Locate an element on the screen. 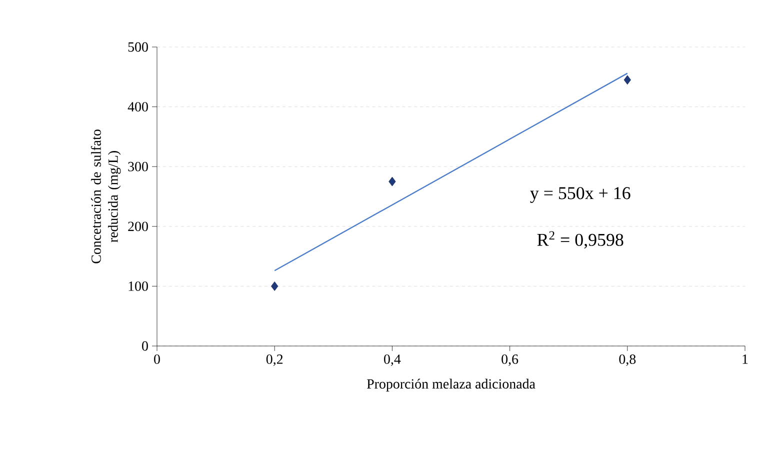 The width and height of the screenshot is (777, 458). x-tick-label: 0,4 is located at coordinates (392, 360).